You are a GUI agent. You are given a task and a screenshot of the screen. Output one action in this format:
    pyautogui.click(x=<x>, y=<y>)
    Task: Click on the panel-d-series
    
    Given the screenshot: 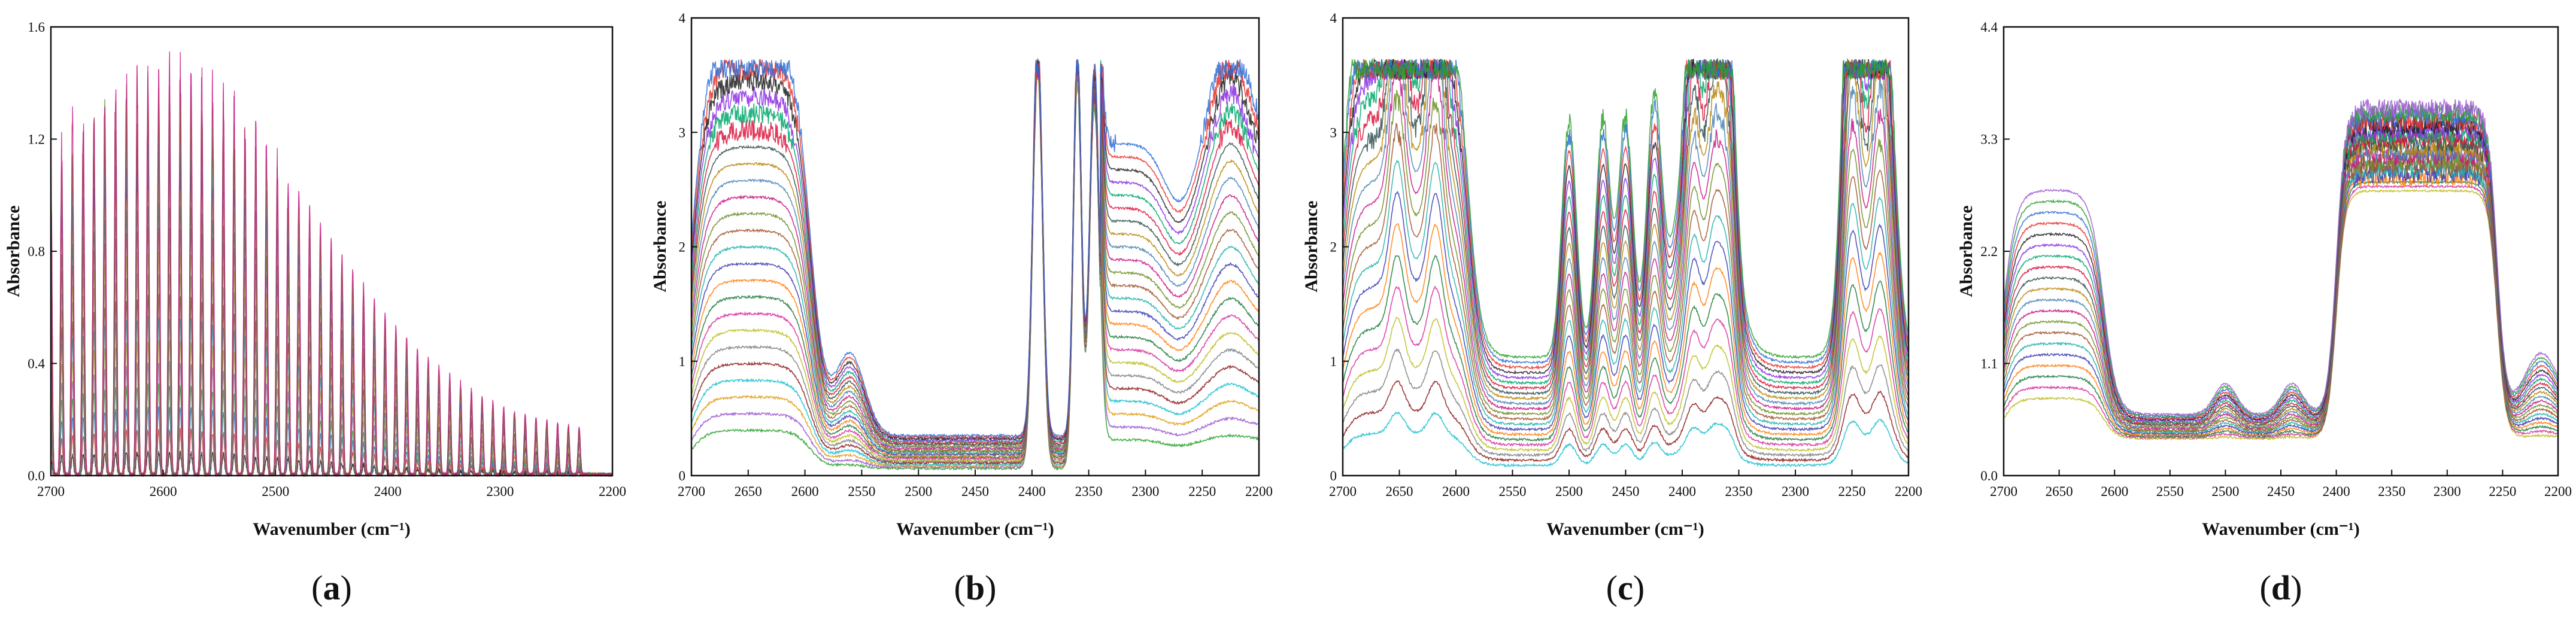 What is the action you would take?
    pyautogui.click(x=2281, y=270)
    